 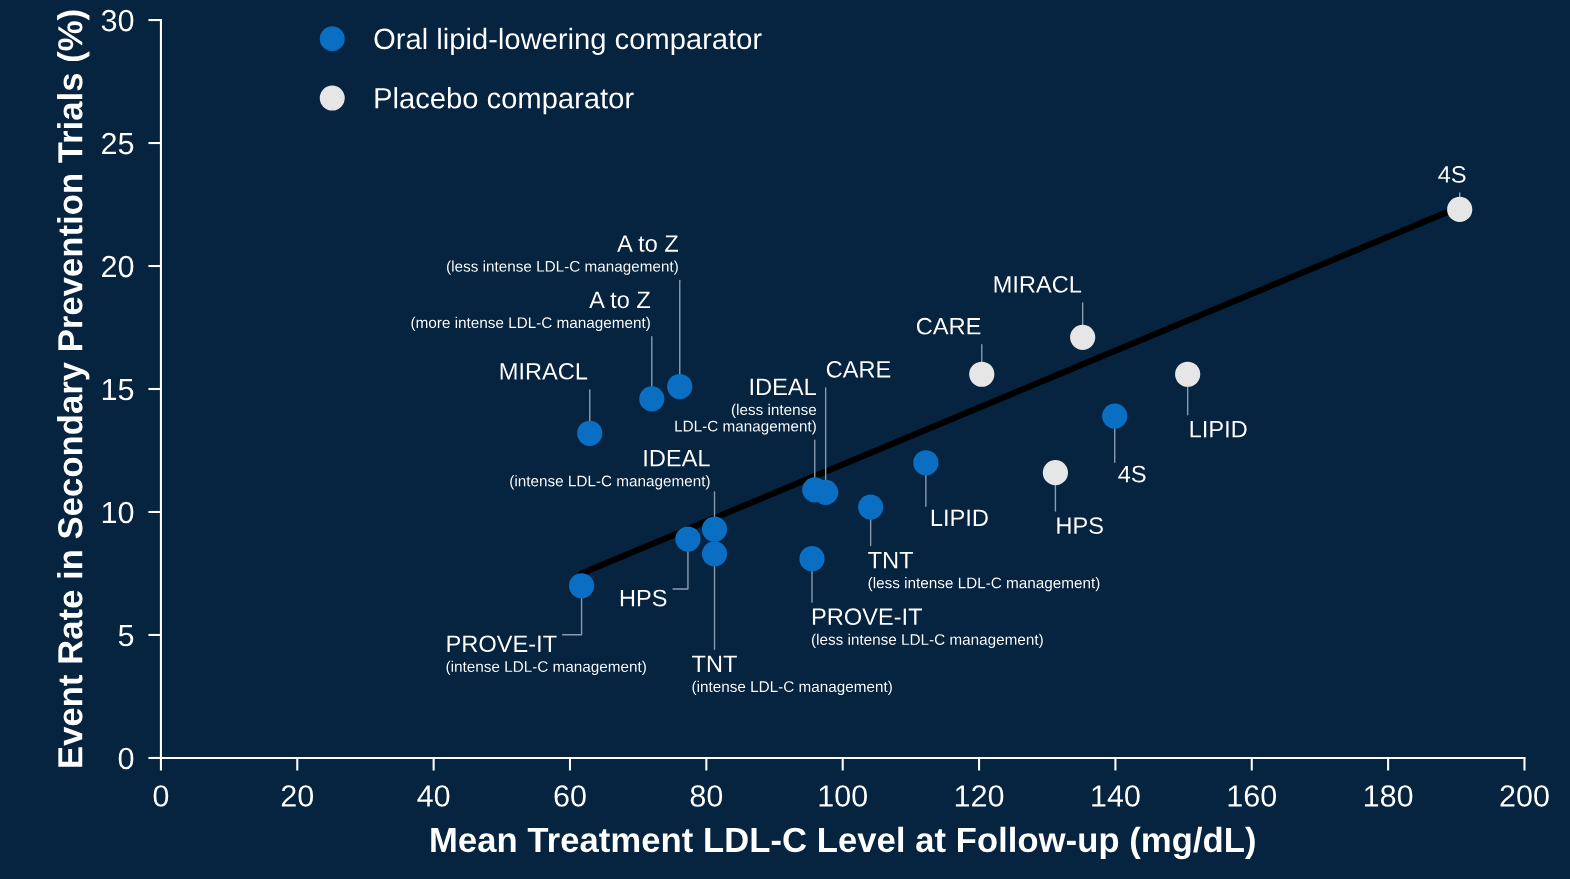 What do you see at coordinates (746, 406) in the screenshot?
I see `annotation: IDEAL (less intense LDL-C management)` at bounding box center [746, 406].